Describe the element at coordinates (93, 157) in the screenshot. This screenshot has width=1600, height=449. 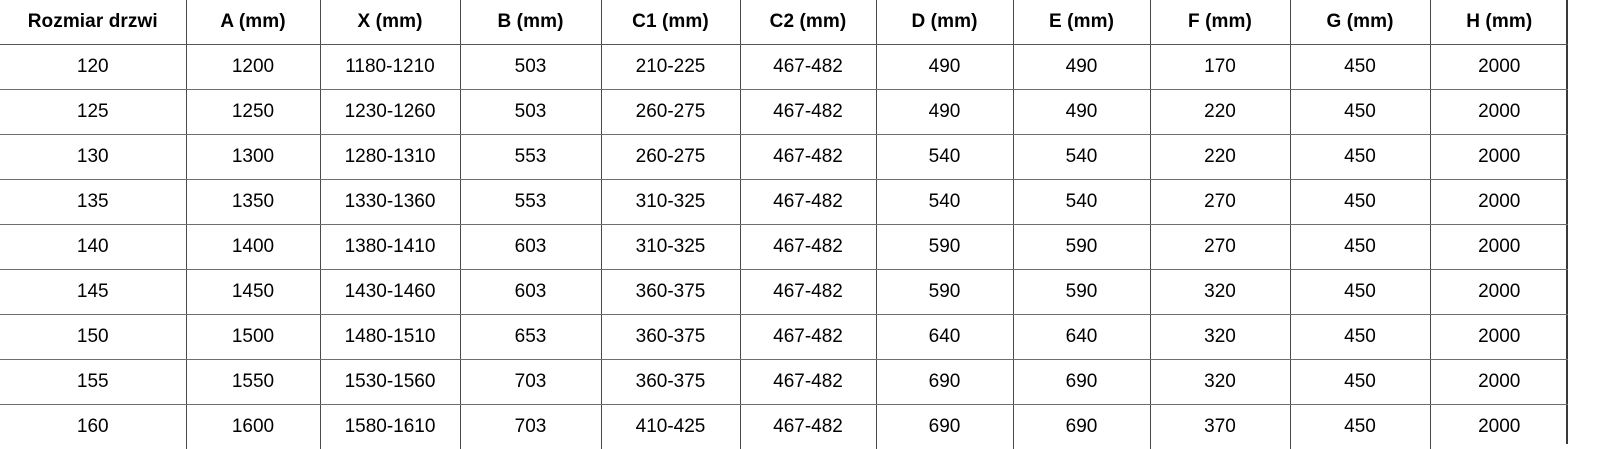
I see `cell-size: 130` at that location.